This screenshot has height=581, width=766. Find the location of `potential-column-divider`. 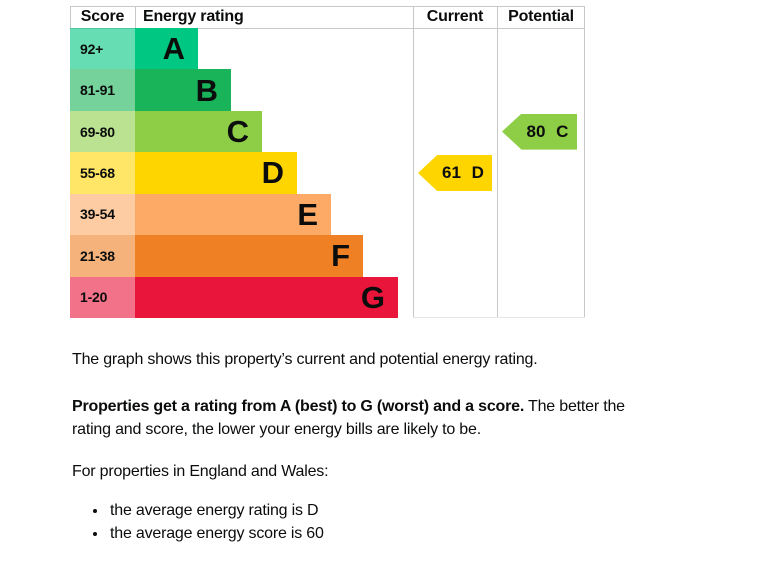

potential-column-divider is located at coordinates (497, 162).